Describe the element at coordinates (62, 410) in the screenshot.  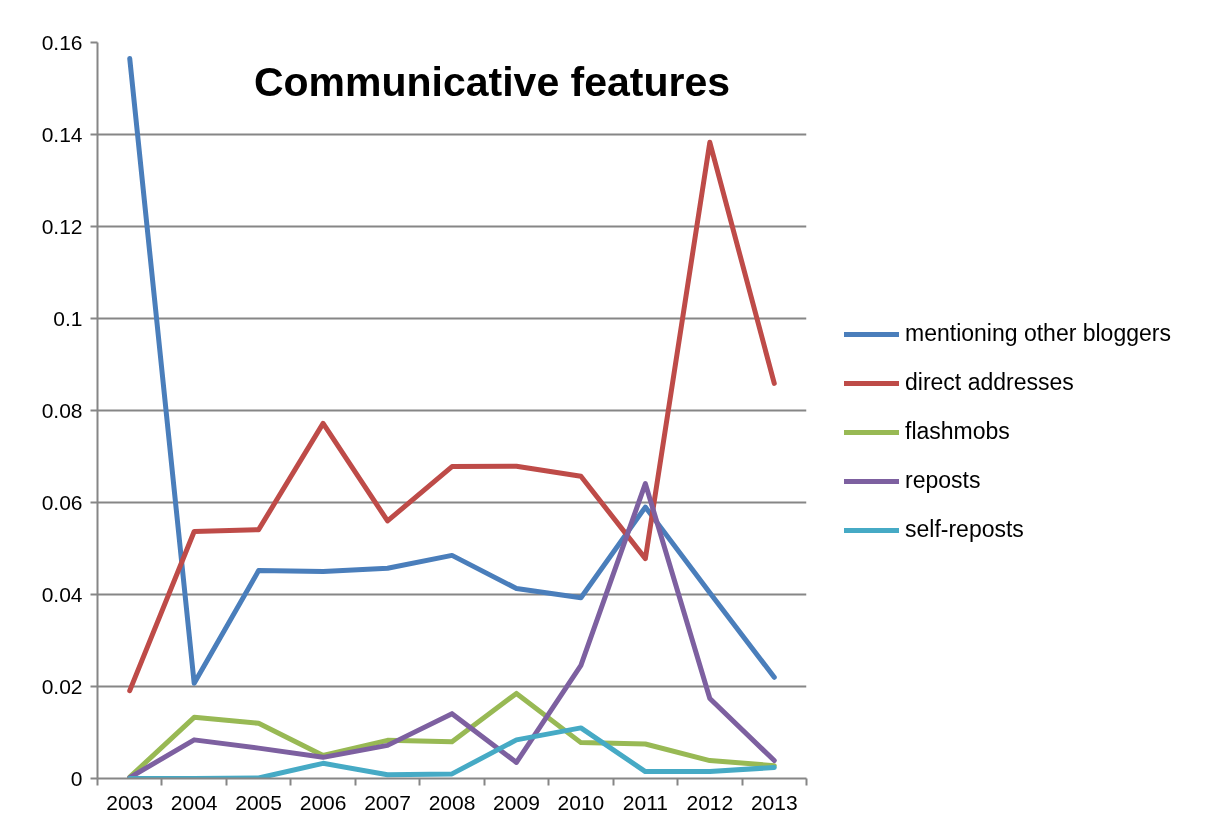
I see `y-tick-label: 0.08` at that location.